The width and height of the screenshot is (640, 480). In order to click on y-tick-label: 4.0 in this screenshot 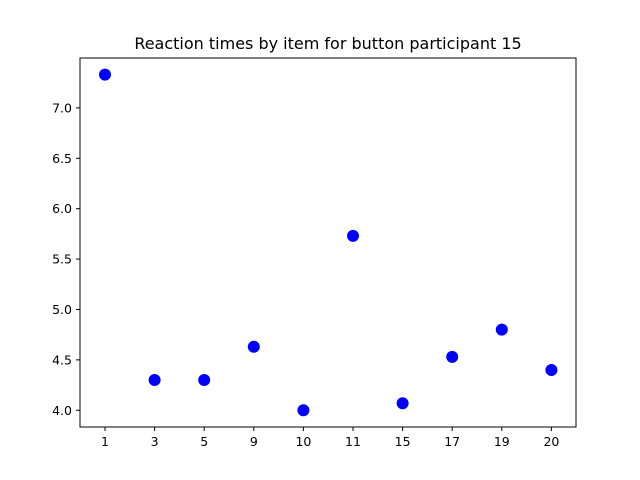, I will do `click(62, 410)`.